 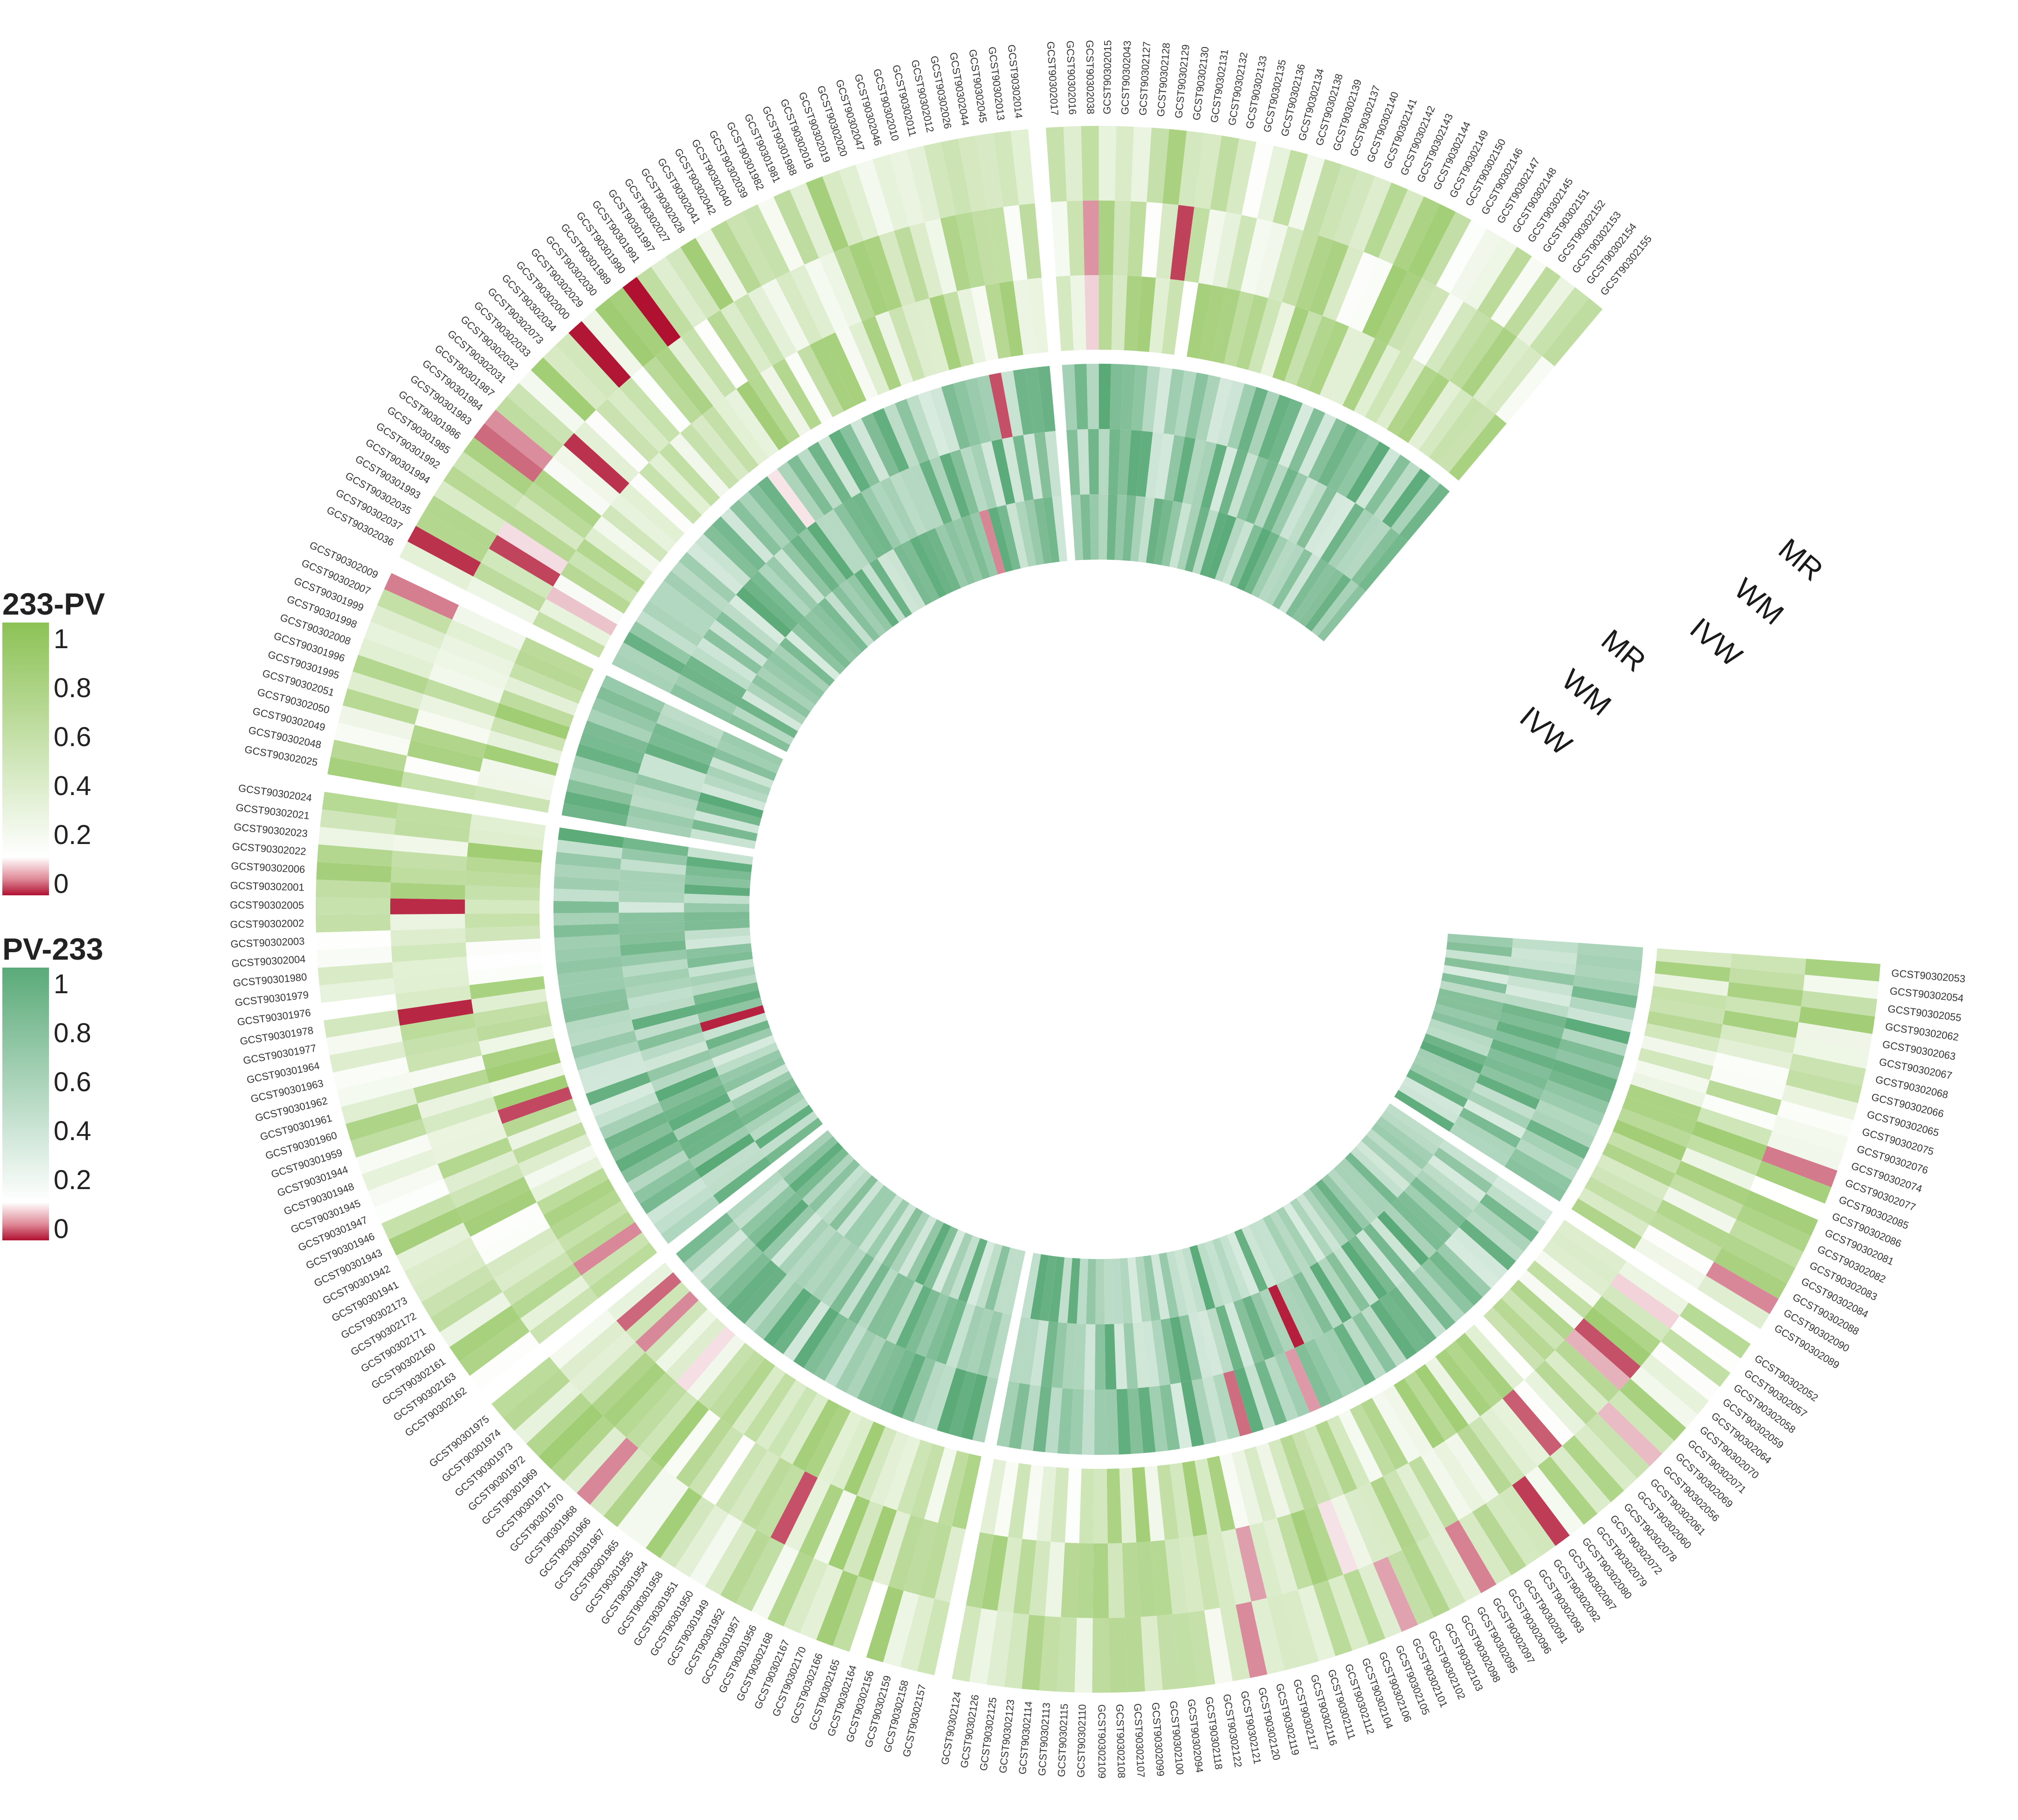 What do you see at coordinates (1073, 163) in the screenshot?
I see `outer-cell-mr-GCST90302016` at bounding box center [1073, 163].